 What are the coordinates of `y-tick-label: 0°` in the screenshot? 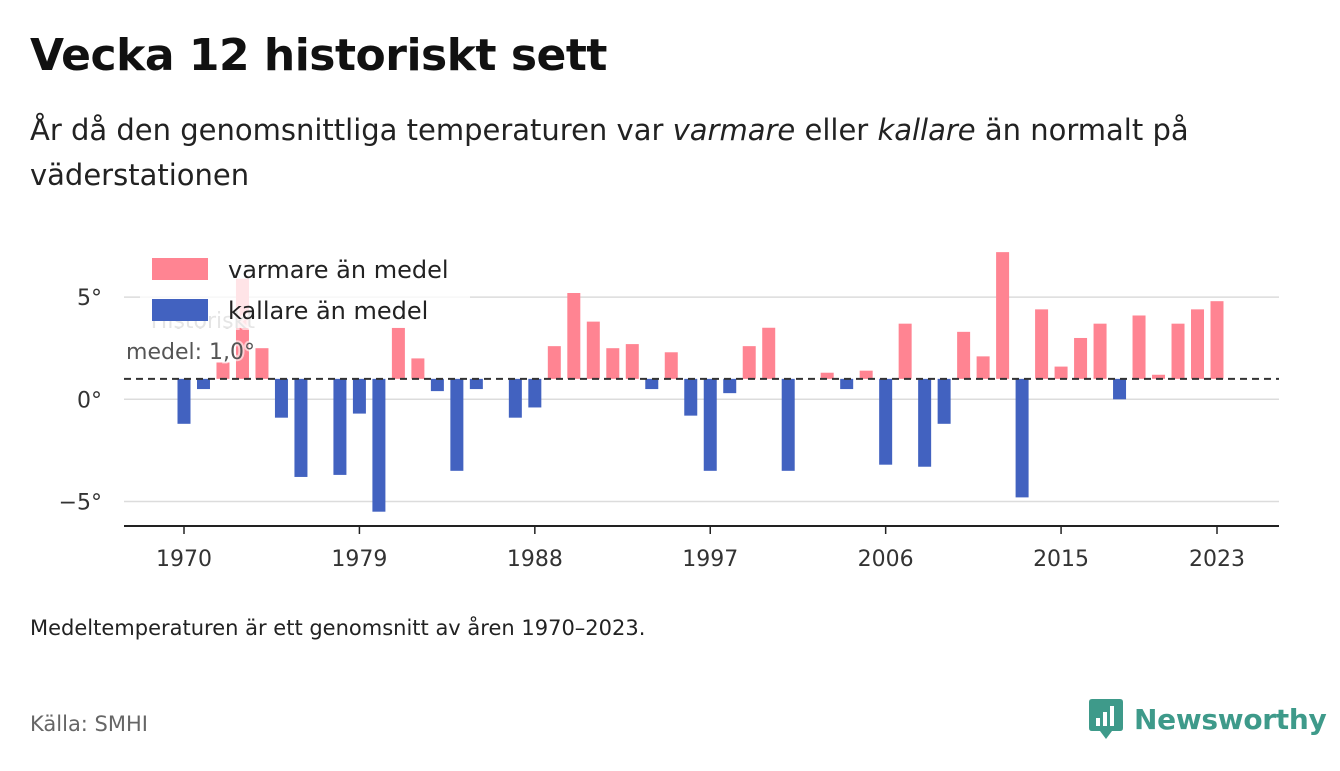 It's located at (89, 400).